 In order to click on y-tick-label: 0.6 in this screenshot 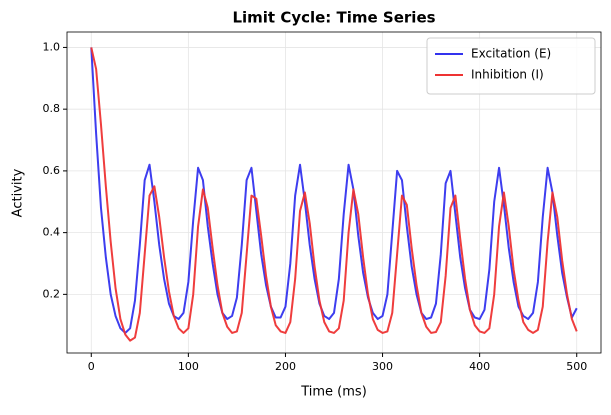, I will do `click(52, 170)`.